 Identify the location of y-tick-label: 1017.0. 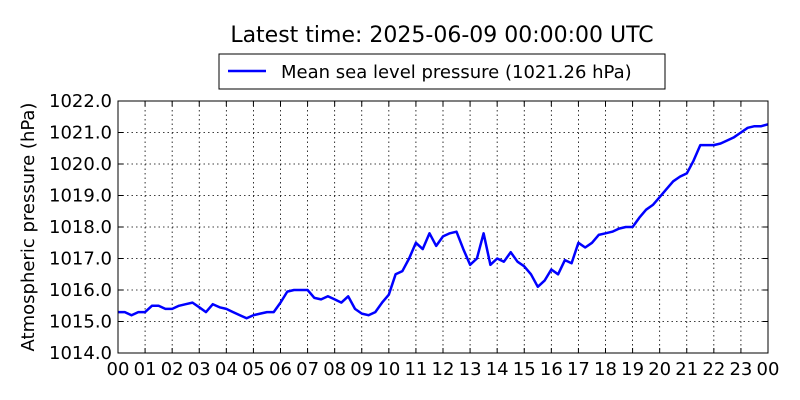
(80, 259).